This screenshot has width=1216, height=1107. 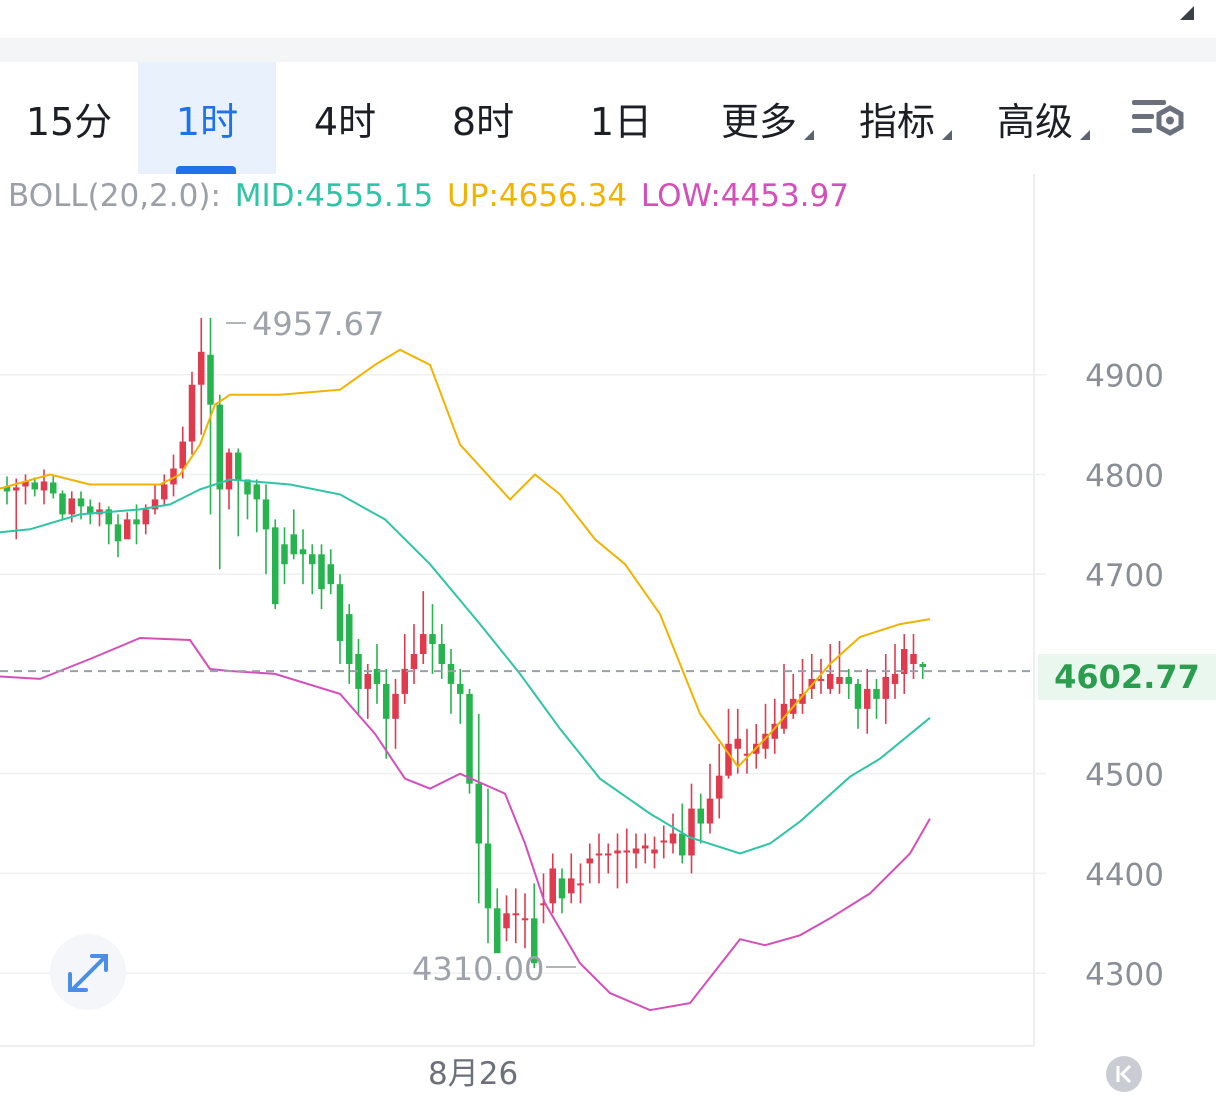 I want to click on jump-to-latest-icon, so click(x=1124, y=1074).